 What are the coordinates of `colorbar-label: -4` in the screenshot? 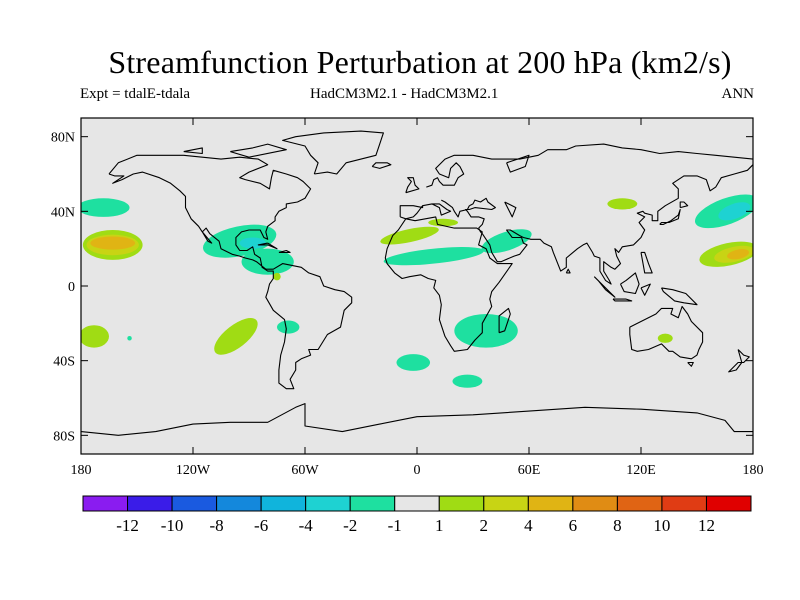 It's located at (306, 525).